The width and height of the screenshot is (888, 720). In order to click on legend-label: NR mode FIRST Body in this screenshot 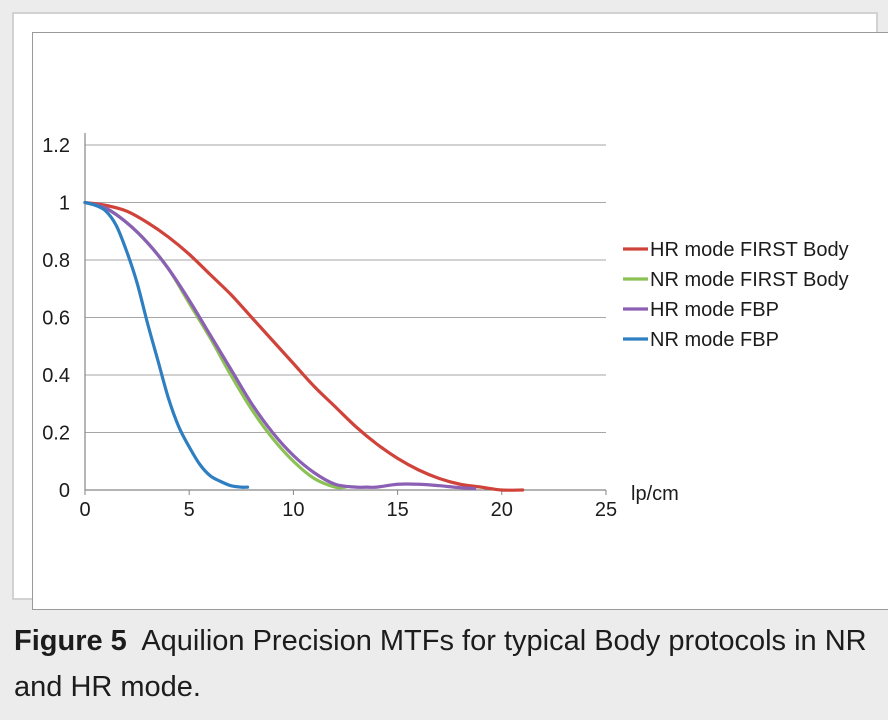, I will do `click(749, 280)`.